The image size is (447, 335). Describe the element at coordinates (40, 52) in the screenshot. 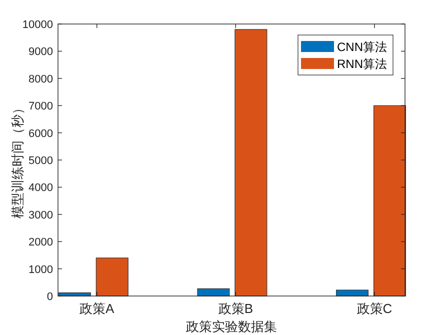

I see `y-tick-label: 9000` at that location.